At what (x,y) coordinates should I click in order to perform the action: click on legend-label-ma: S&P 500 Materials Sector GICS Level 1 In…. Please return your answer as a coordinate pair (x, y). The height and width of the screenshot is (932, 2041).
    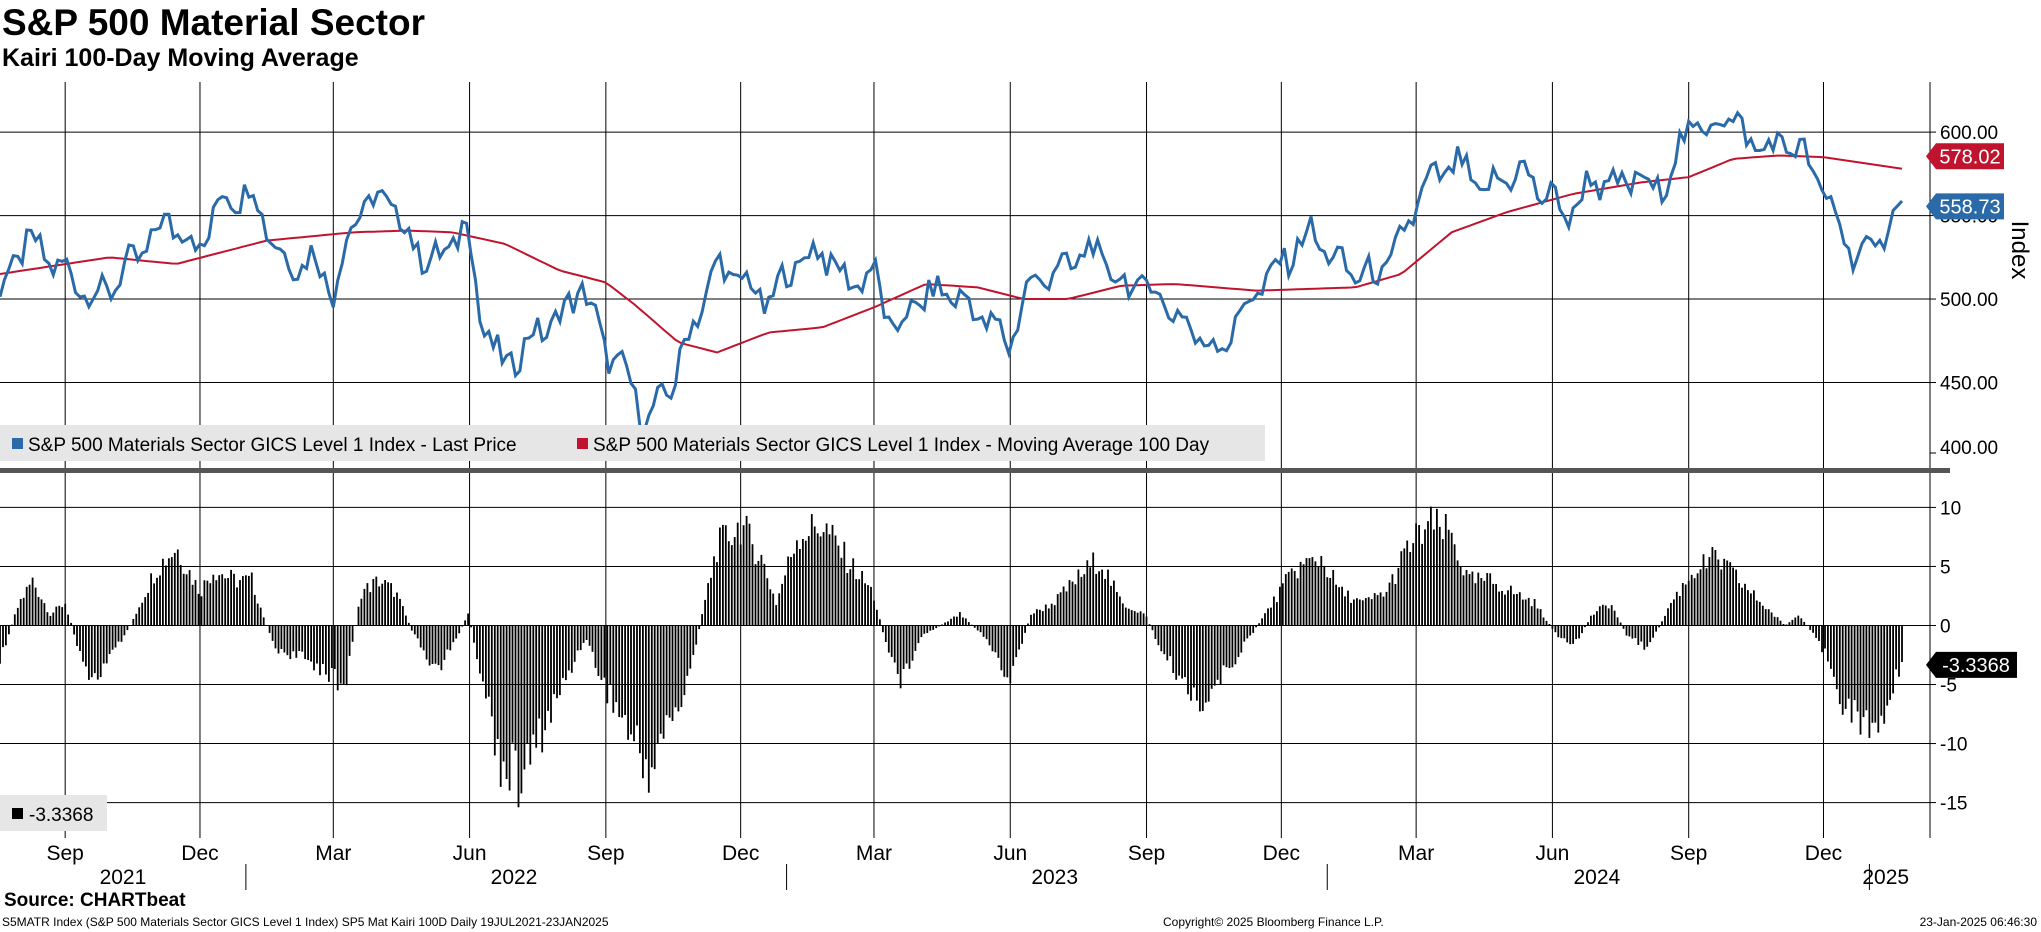
    Looking at the image, I should click on (901, 445).